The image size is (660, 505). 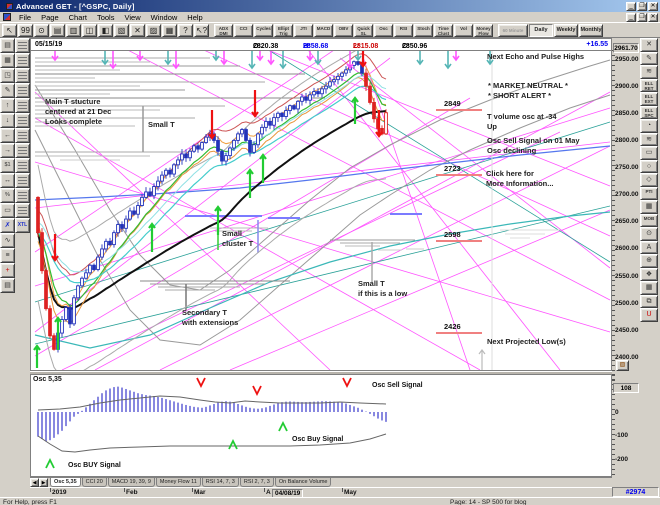 I want to click on pointer-button: ↖, so click(x=9, y=30).